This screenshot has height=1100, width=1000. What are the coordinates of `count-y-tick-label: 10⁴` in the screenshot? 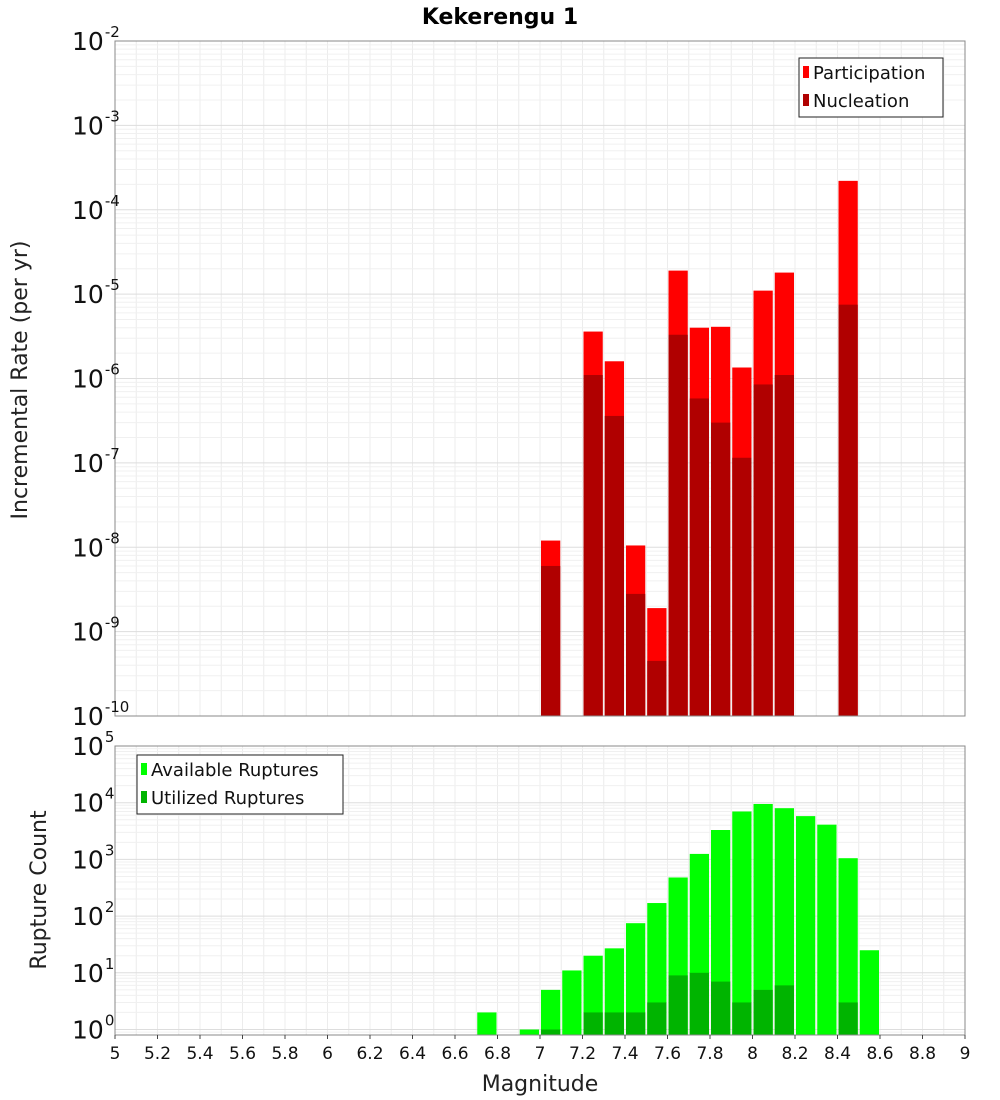 It's located at (93, 801).